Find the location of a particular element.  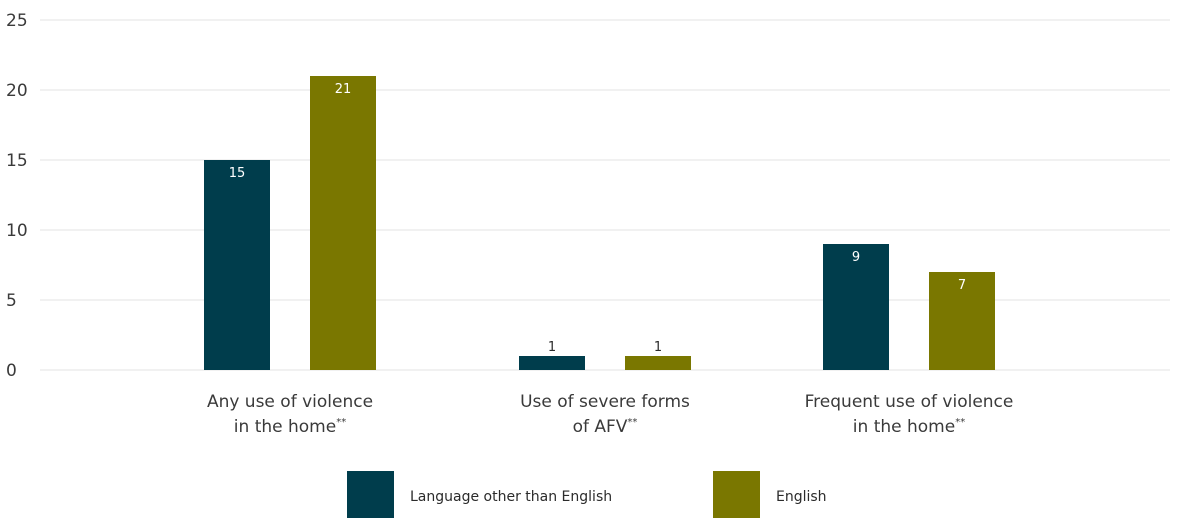

bar-value-label: 15 is located at coordinates (237, 173).